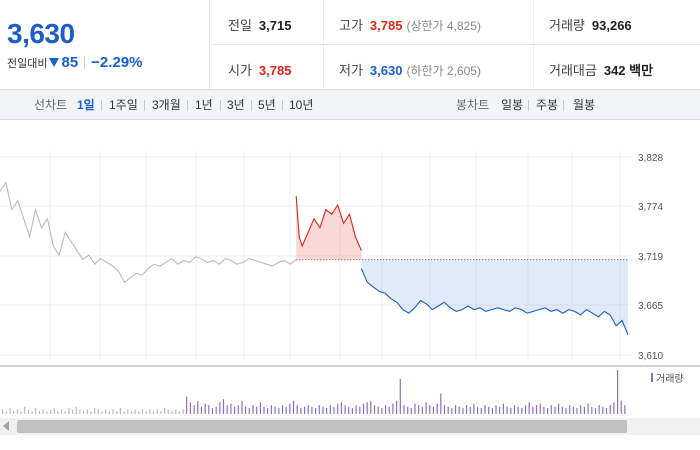 The height and width of the screenshot is (450, 700). What do you see at coordinates (27, 63) in the screenshot?
I see `change-label: 전일대비` at bounding box center [27, 63].